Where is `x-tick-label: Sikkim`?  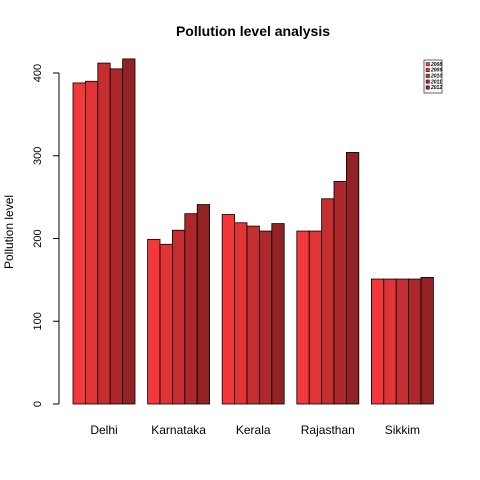 x-tick-label: Sikkim is located at coordinates (402, 430).